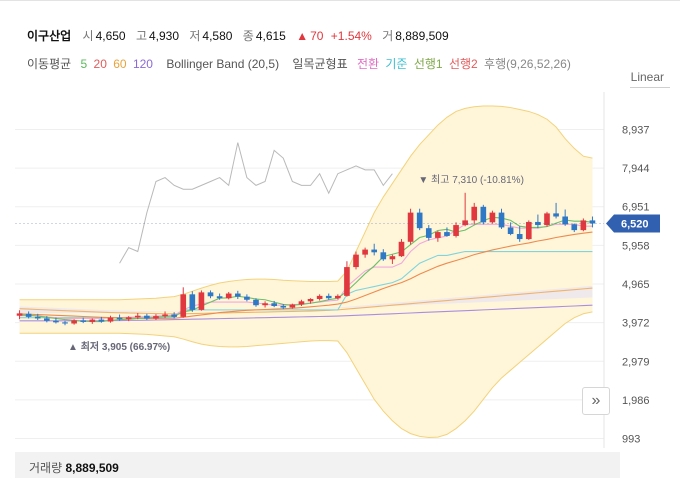  I want to click on high-label: 고, so click(141, 36).